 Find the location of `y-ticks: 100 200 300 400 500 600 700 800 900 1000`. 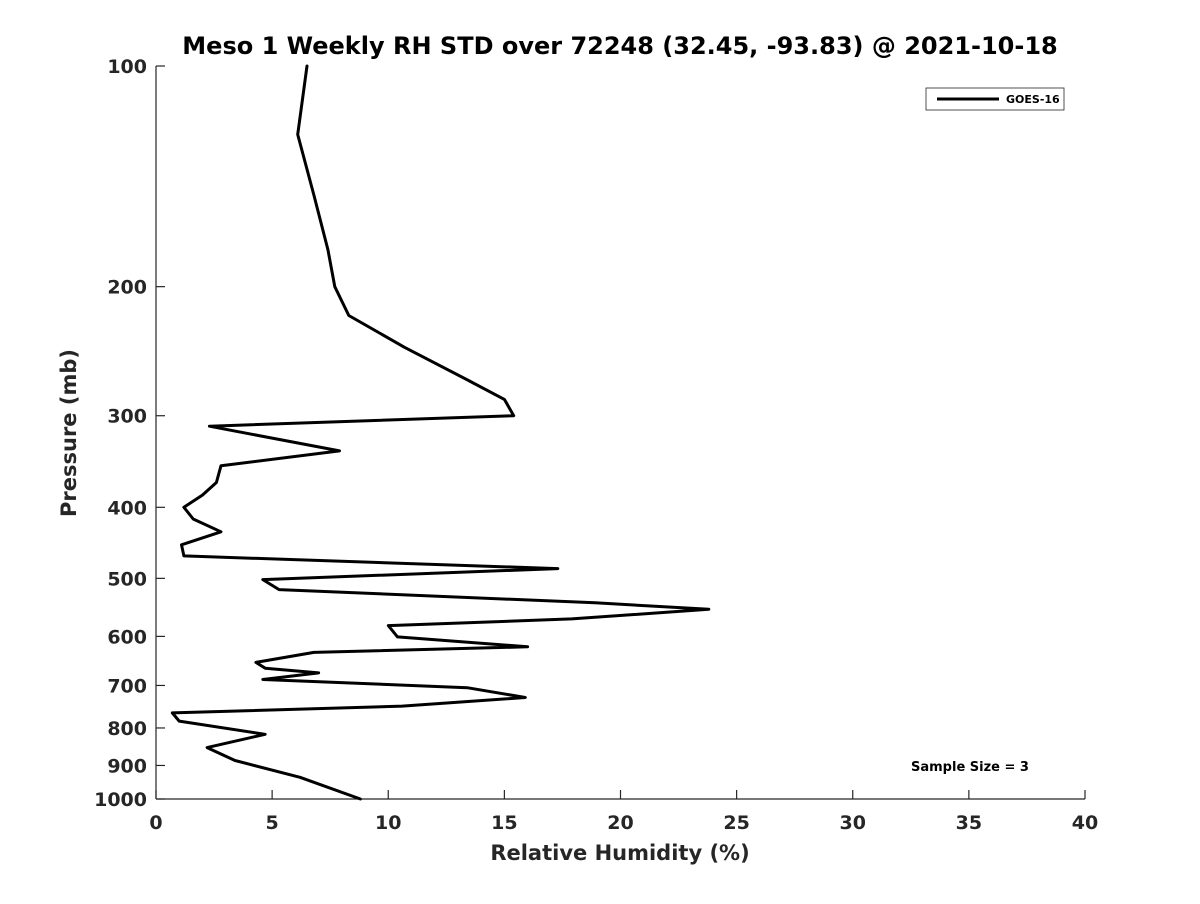

y-ticks: 100 200 300 400 500 600 700 800 900 1000 is located at coordinates (129, 433).